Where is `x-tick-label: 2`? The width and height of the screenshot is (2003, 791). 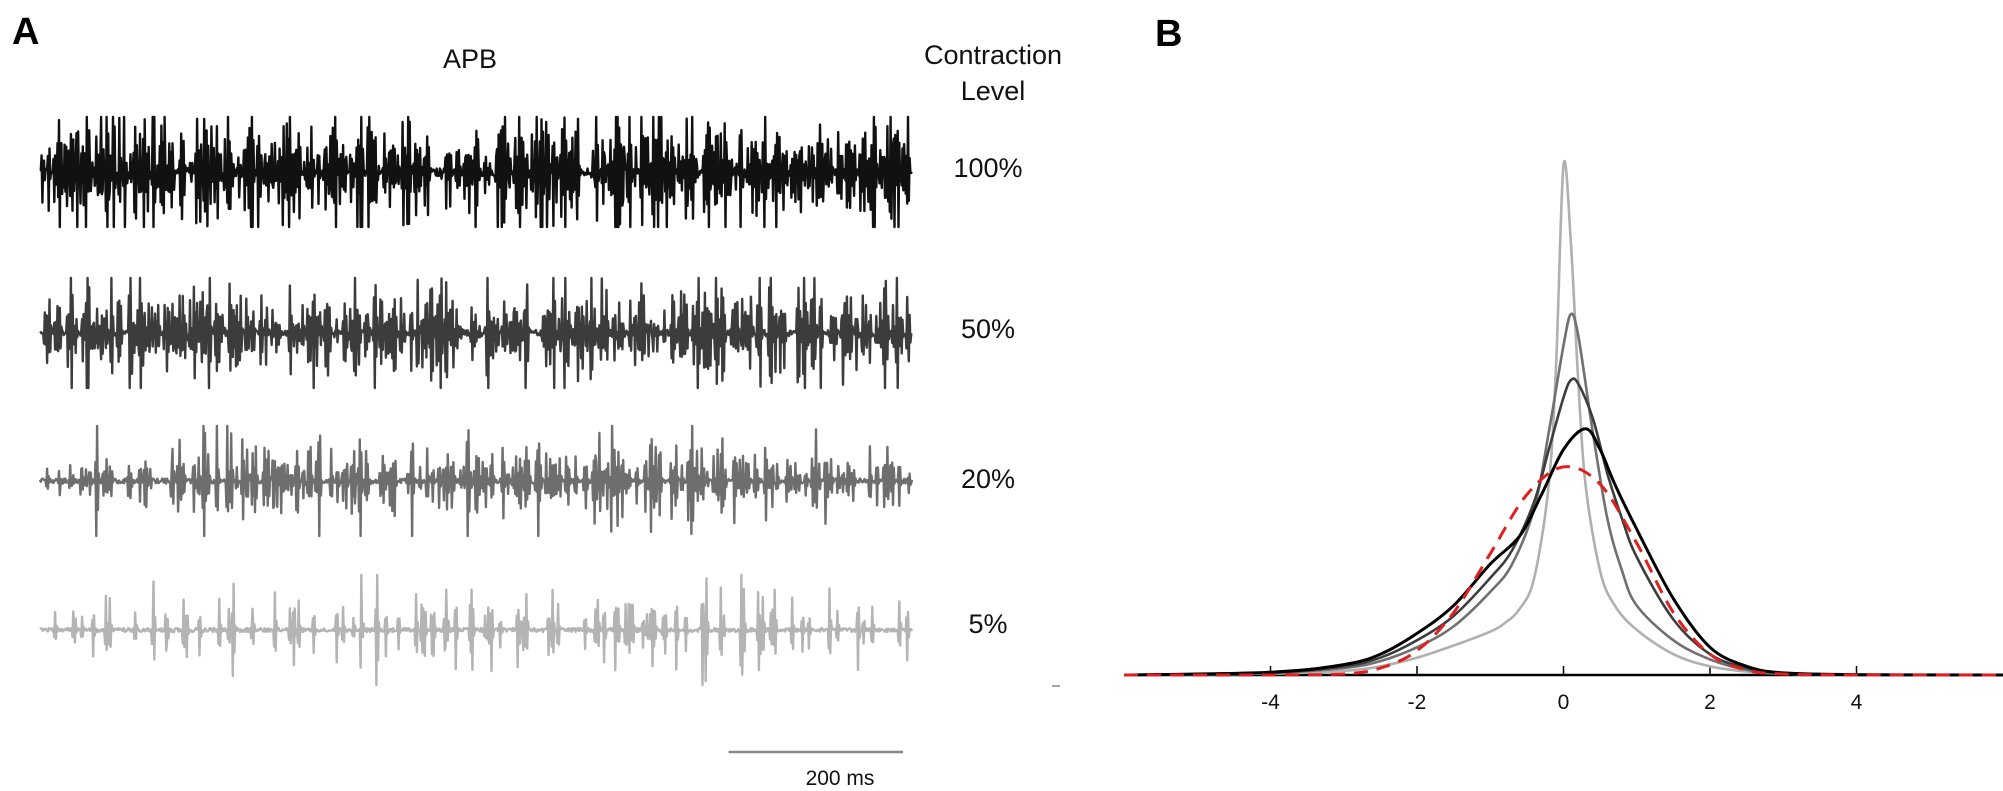 x-tick-label: 2 is located at coordinates (1710, 702).